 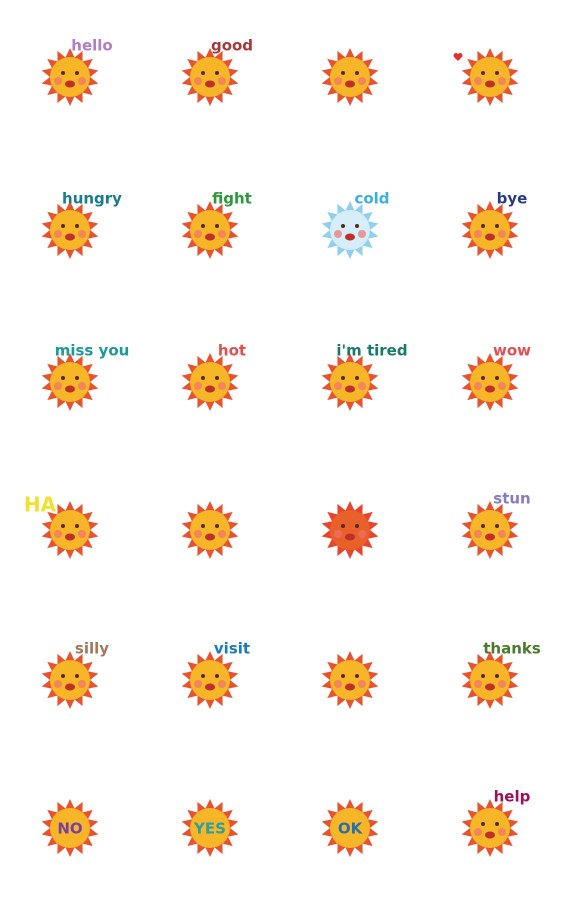 I want to click on sticker: visit, so click(x=215, y=674).